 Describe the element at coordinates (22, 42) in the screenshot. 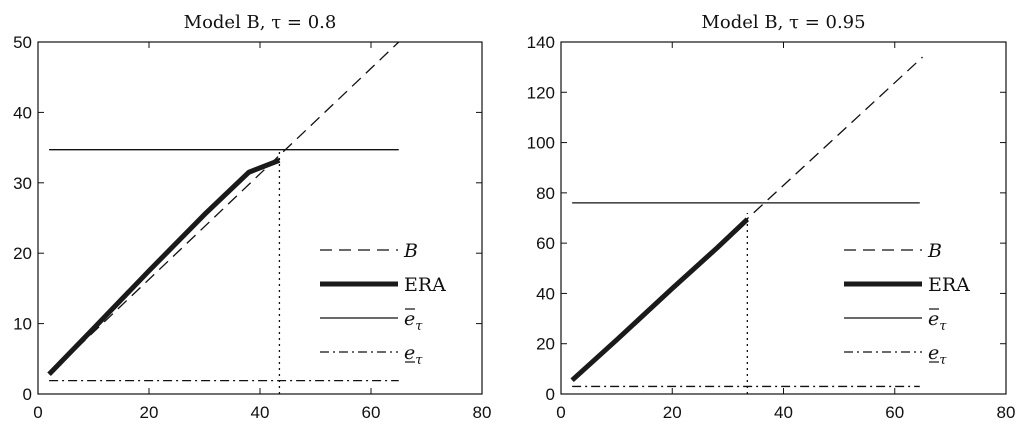

I see `y-tick-label: 50` at that location.